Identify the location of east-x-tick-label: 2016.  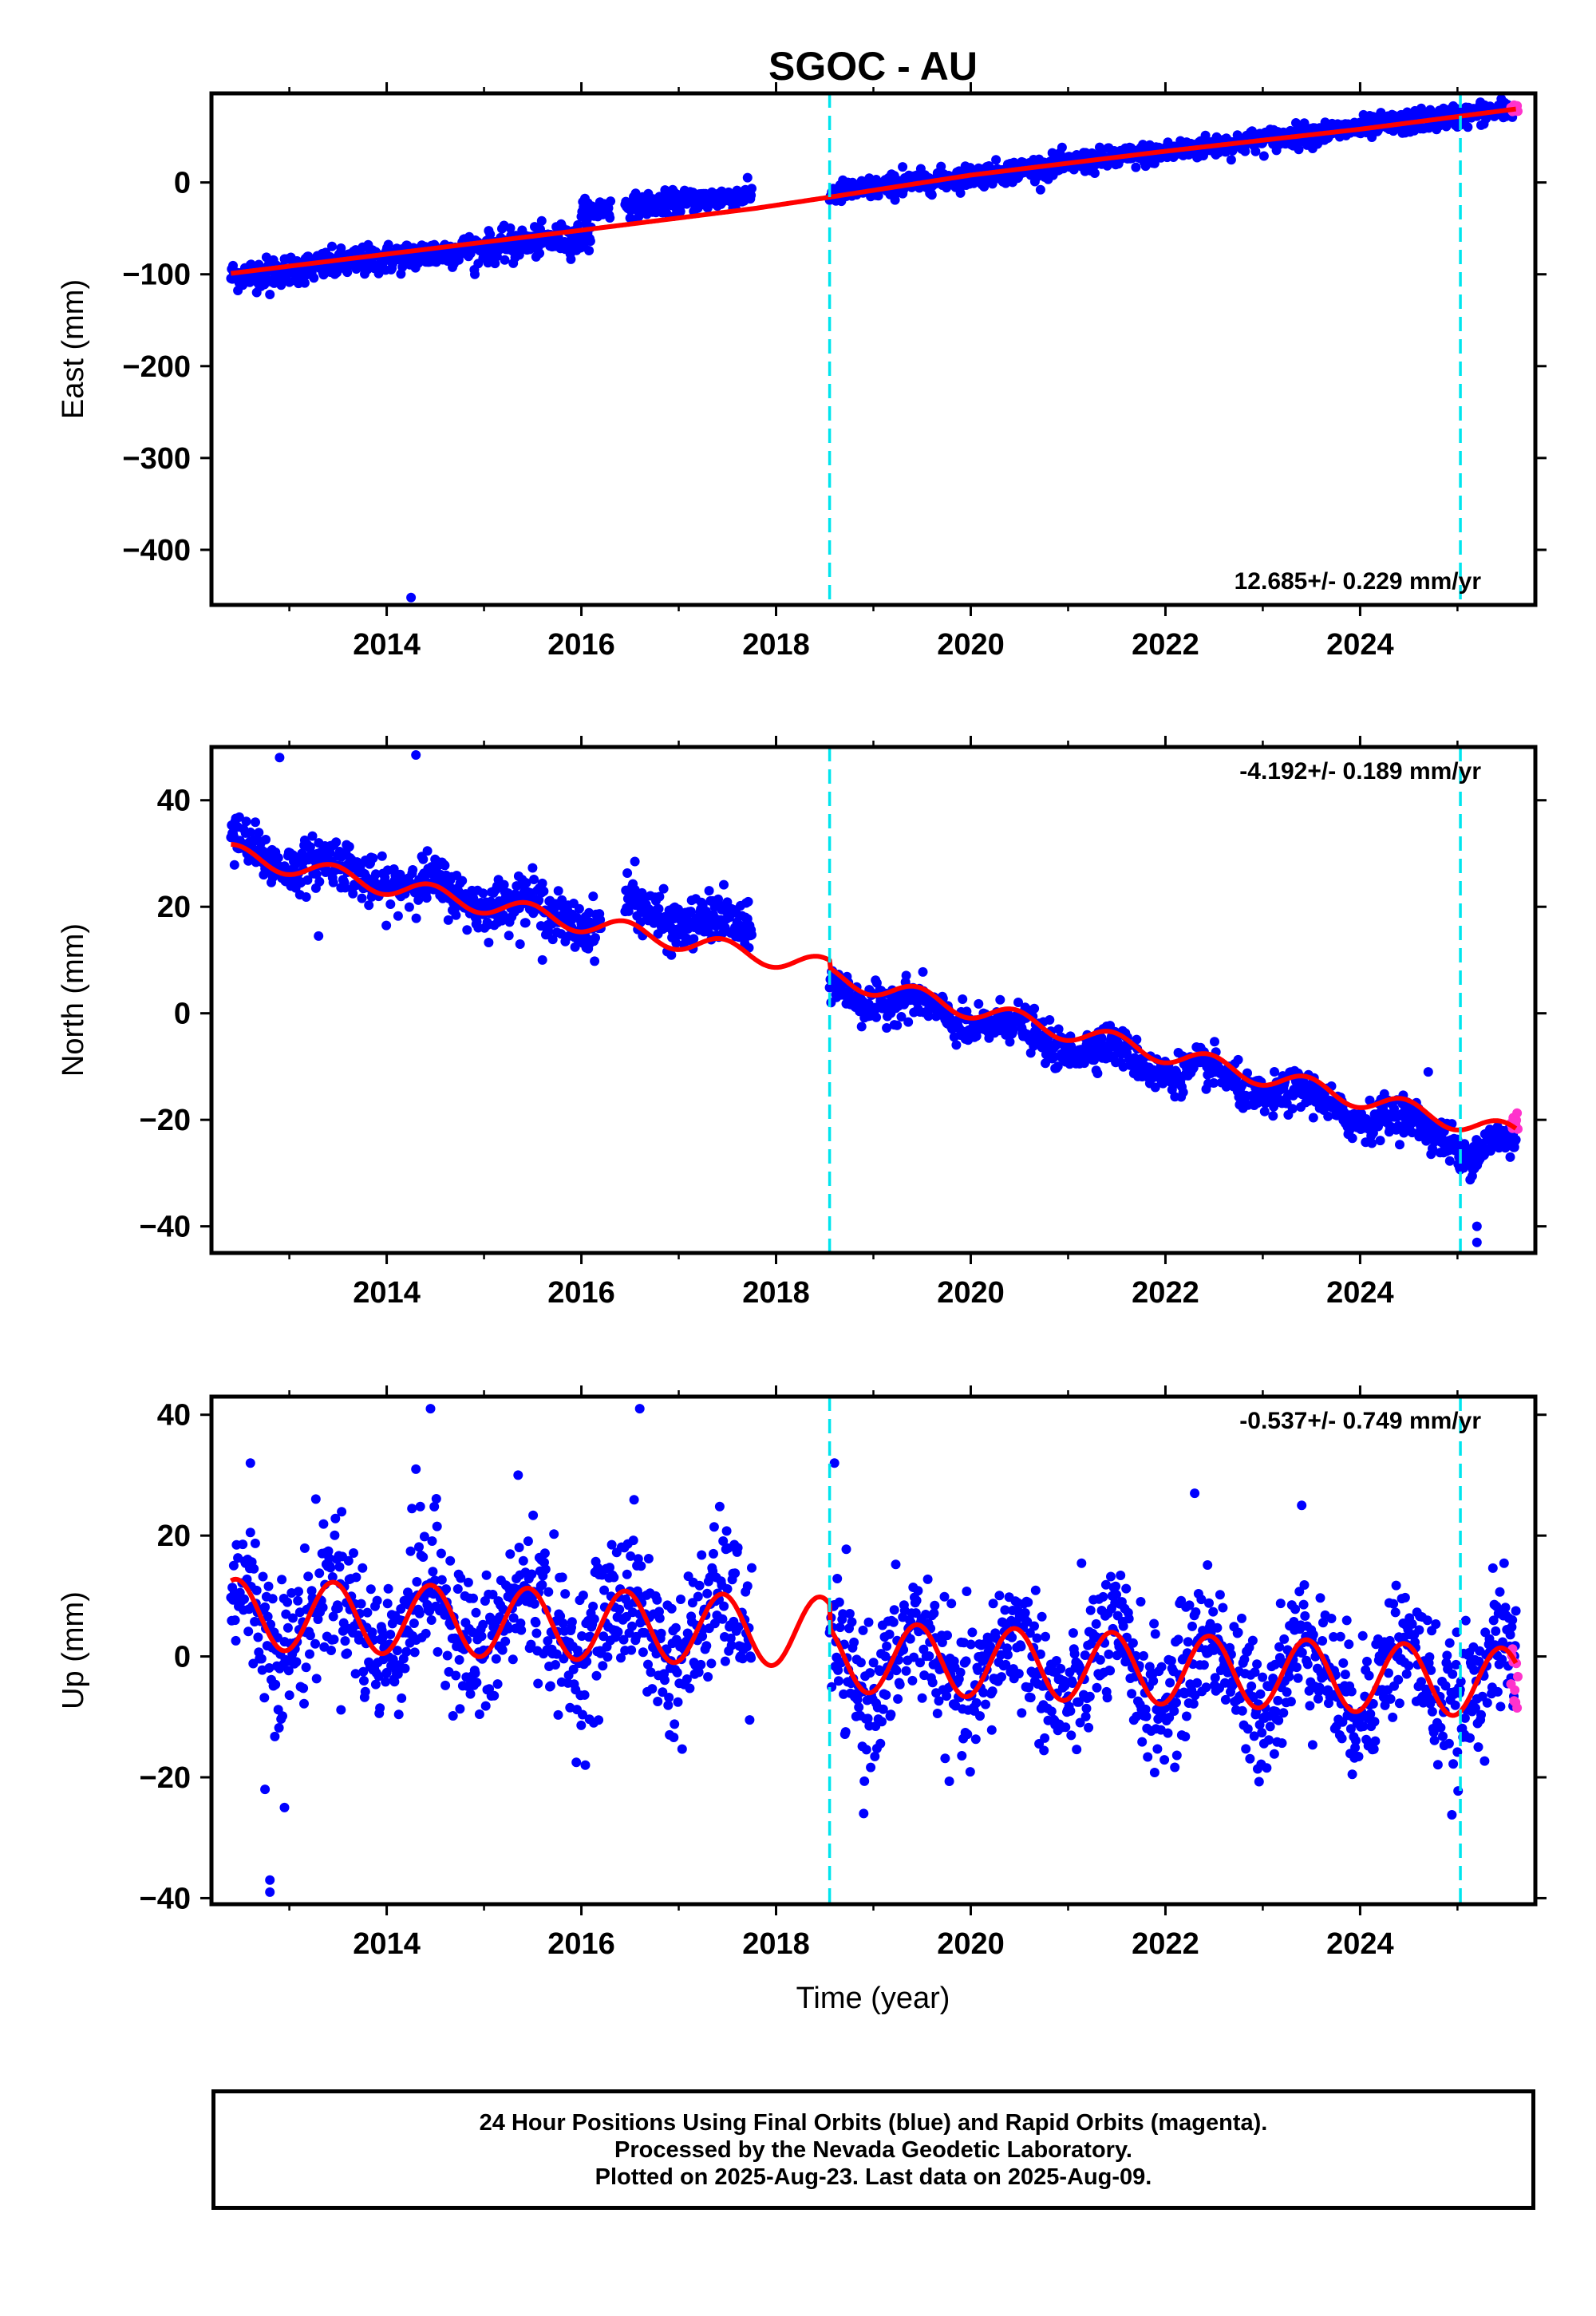
(581, 645).